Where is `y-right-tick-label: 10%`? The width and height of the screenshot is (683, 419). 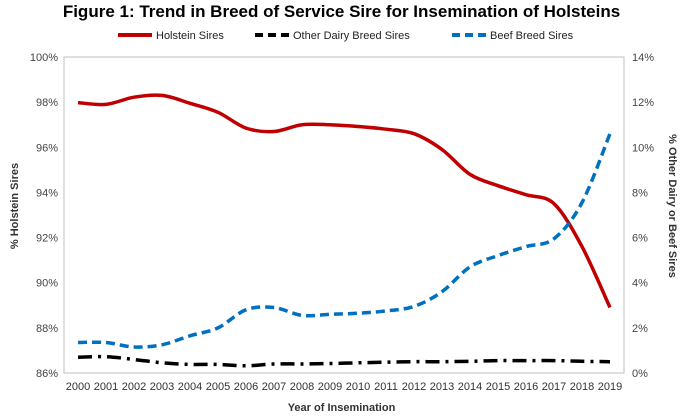
y-right-tick-label: 10% is located at coordinates (643, 148).